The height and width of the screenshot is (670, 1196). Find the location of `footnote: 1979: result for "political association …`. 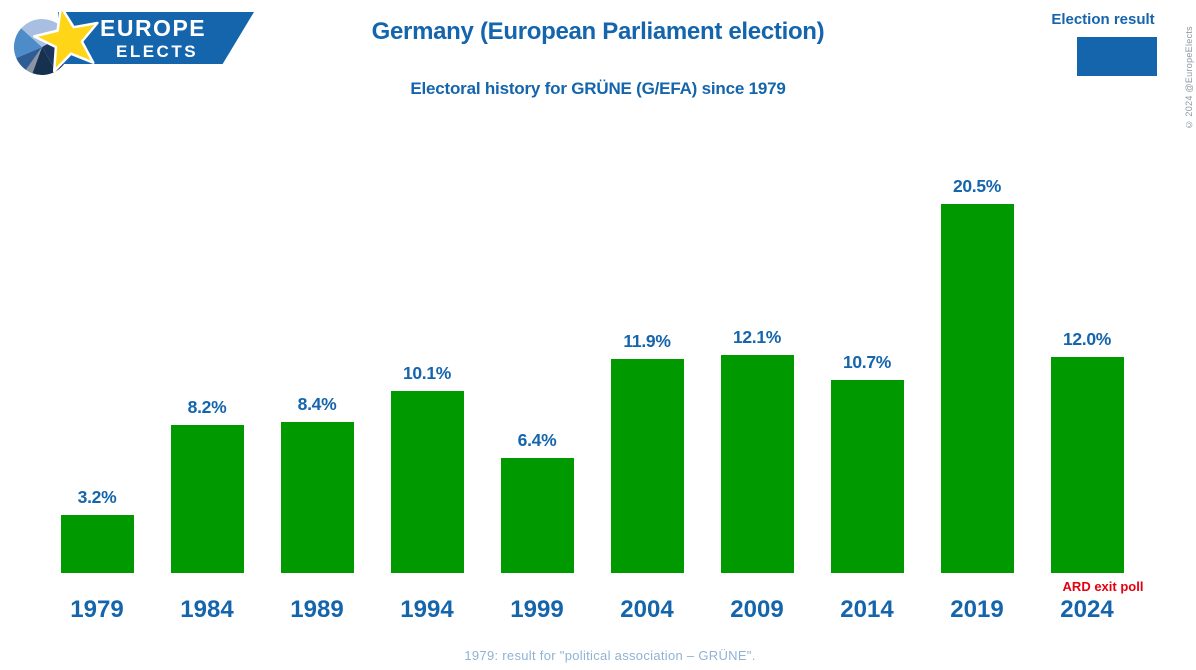

footnote: 1979: result for "political association … is located at coordinates (610, 655).